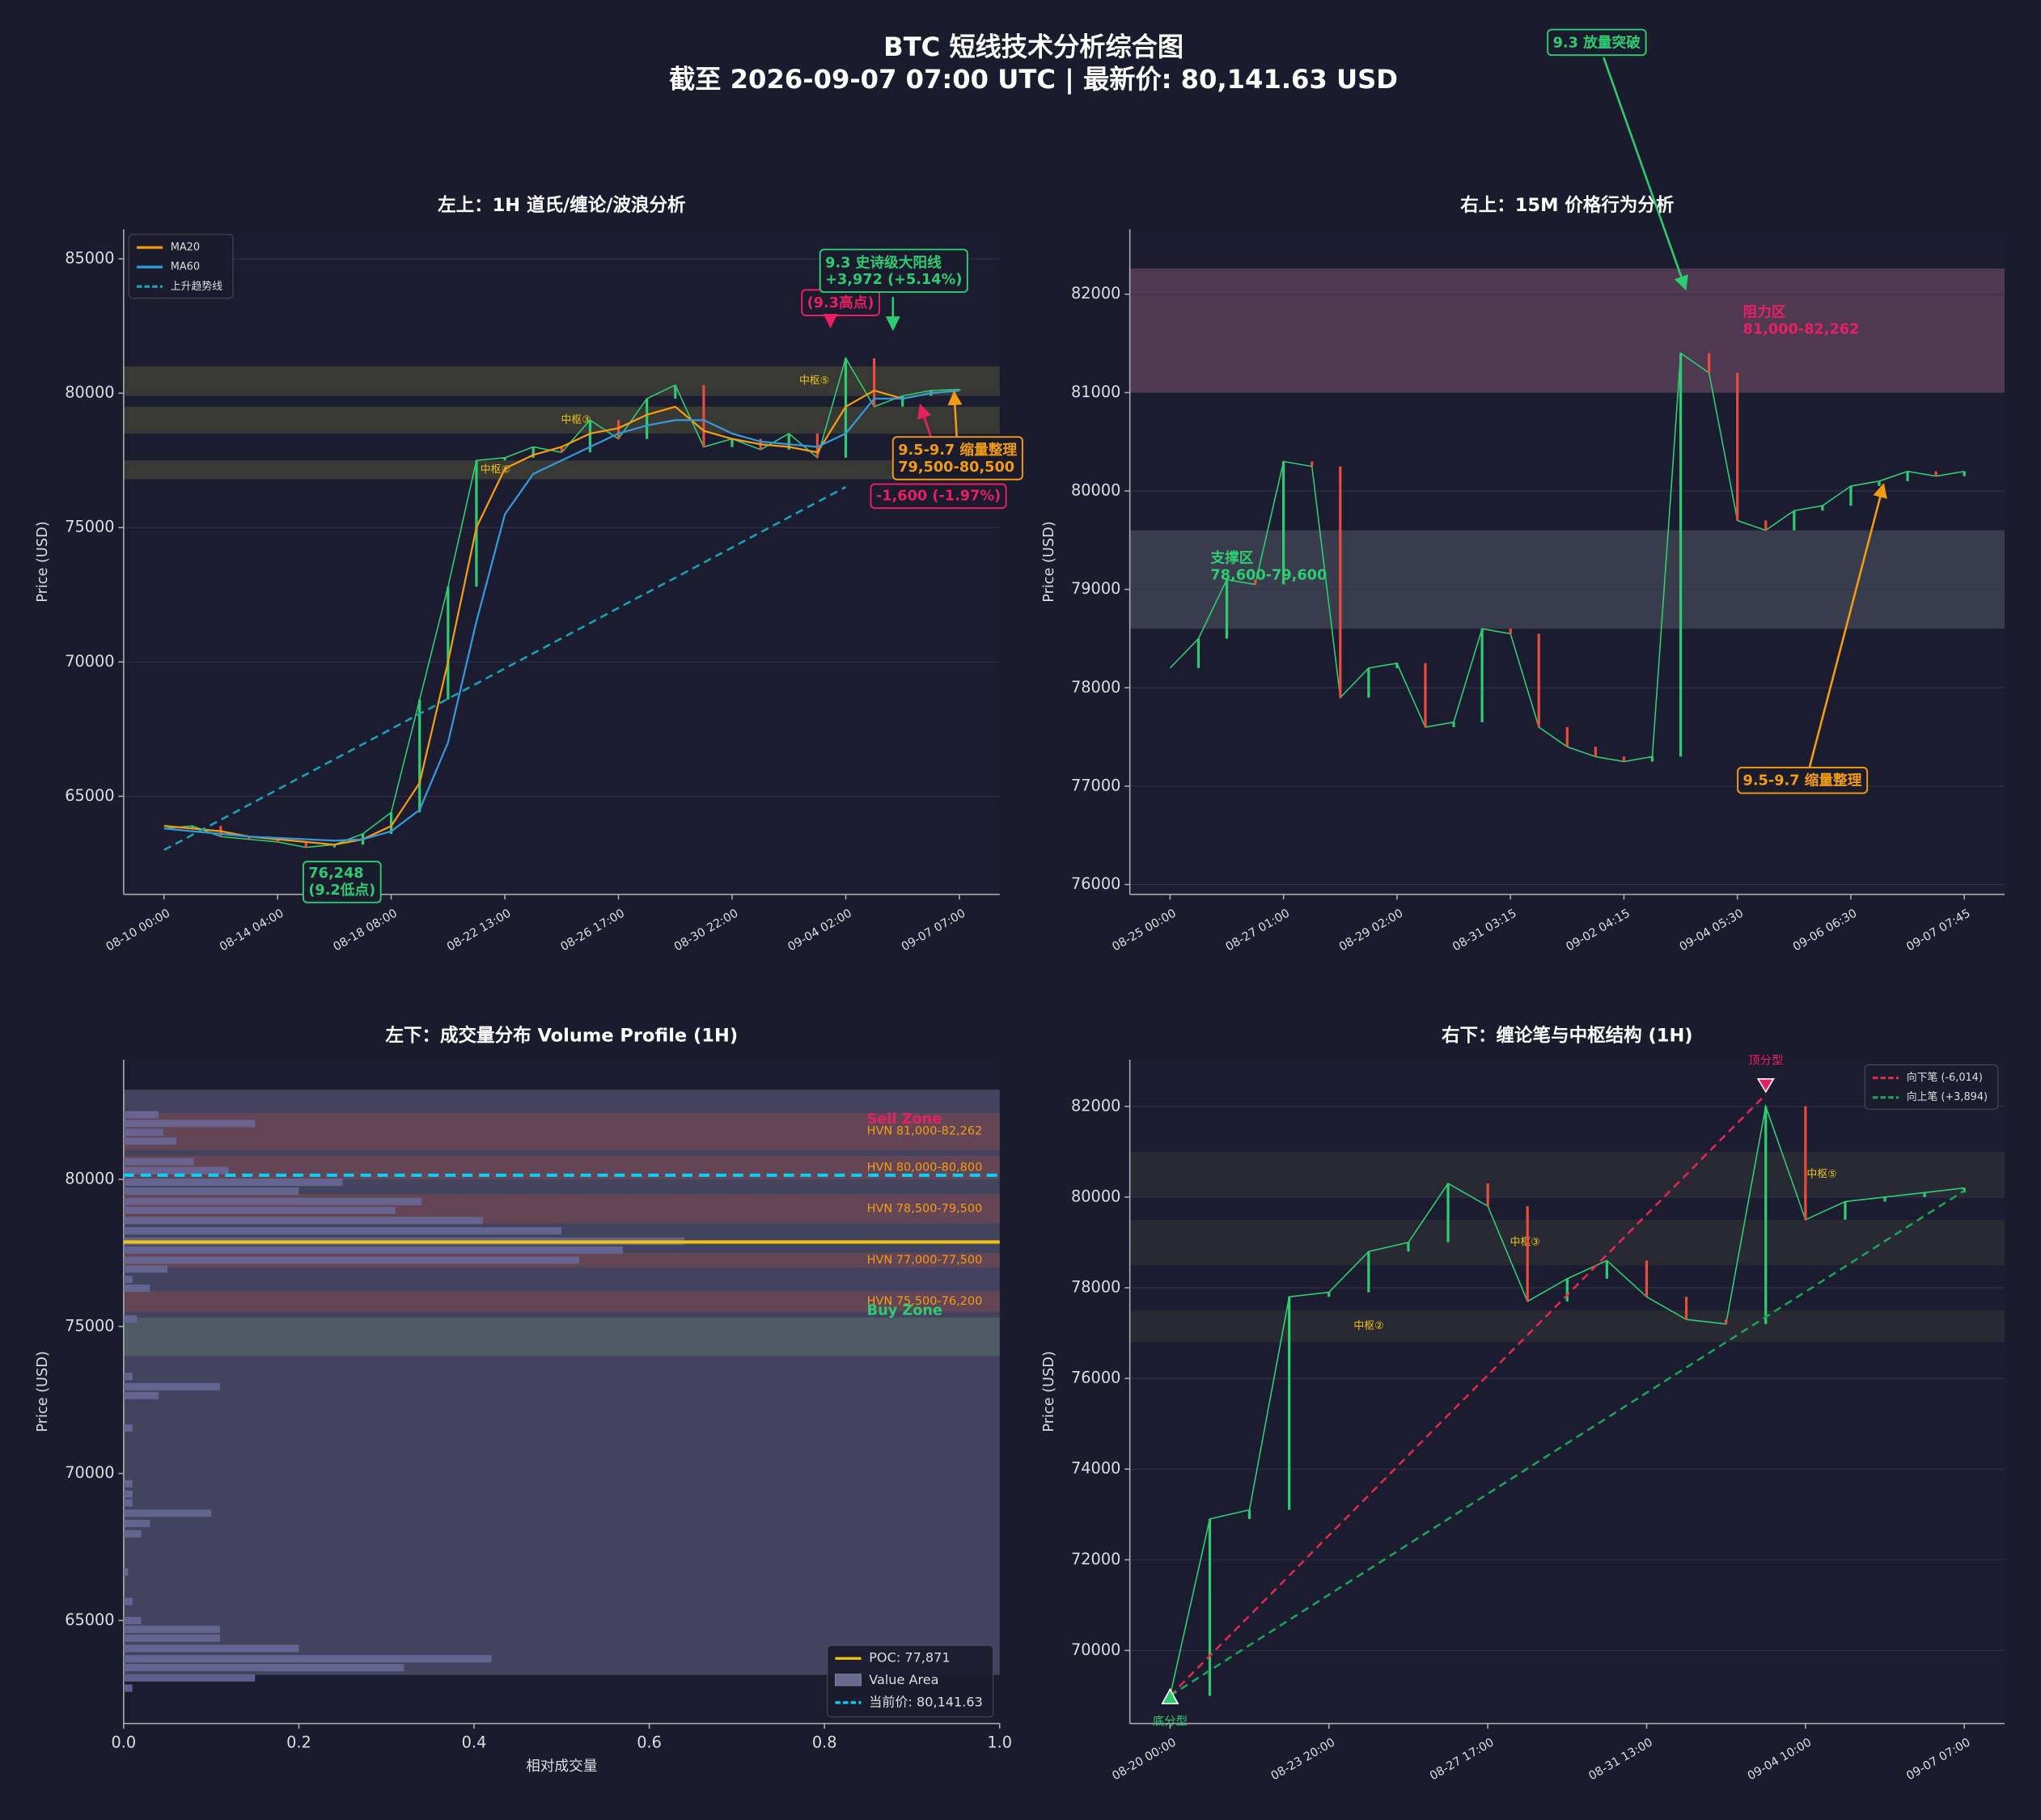 This screenshot has width=2041, height=1820. Describe the element at coordinates (1095, 883) in the screenshot. I see `y-tick-label: 76000` at that location.